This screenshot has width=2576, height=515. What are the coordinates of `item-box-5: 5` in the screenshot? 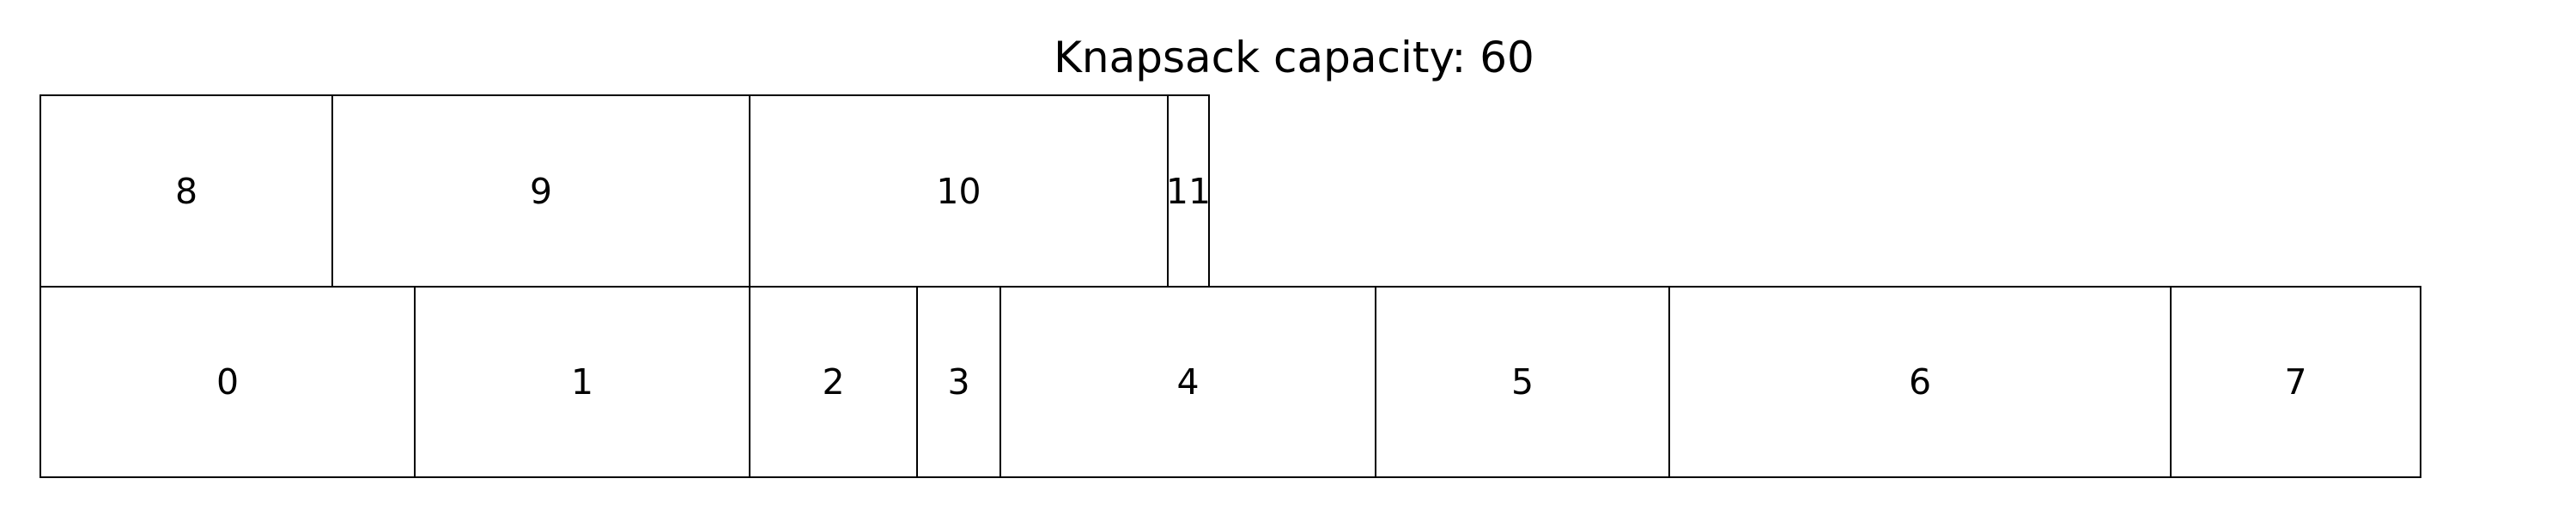 It's located at (1522, 382).